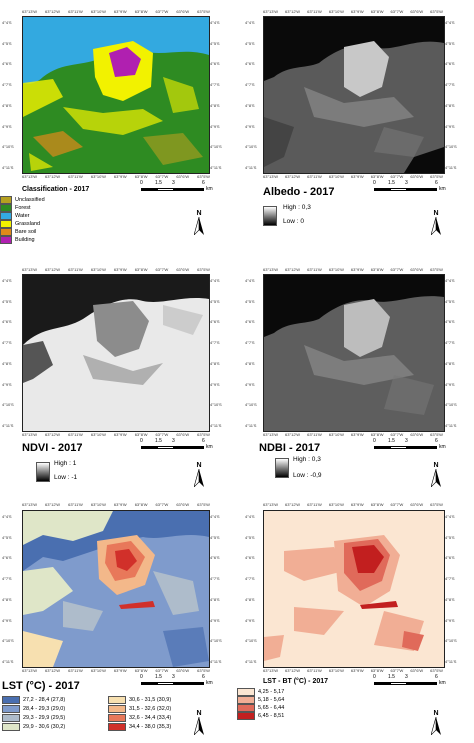 This screenshot has height=743, width=474. I want to click on legend-label: 5,65 - 6,44, so click(271, 708).